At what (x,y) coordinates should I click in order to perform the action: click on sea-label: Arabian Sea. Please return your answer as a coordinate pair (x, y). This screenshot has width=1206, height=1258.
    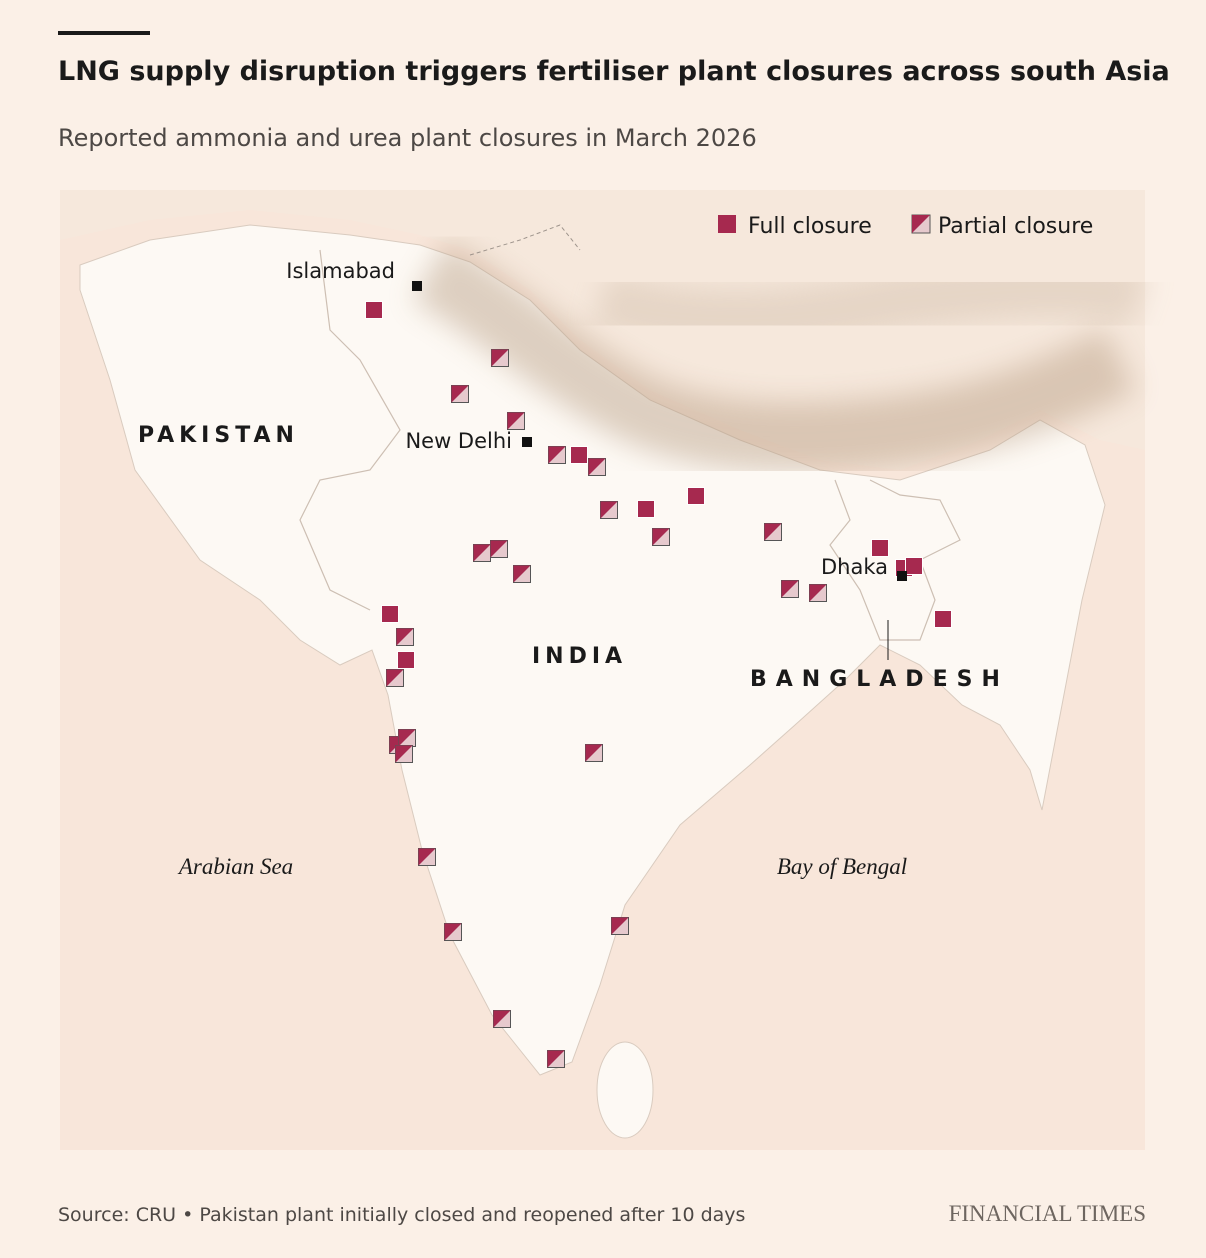
    Looking at the image, I should click on (235, 866).